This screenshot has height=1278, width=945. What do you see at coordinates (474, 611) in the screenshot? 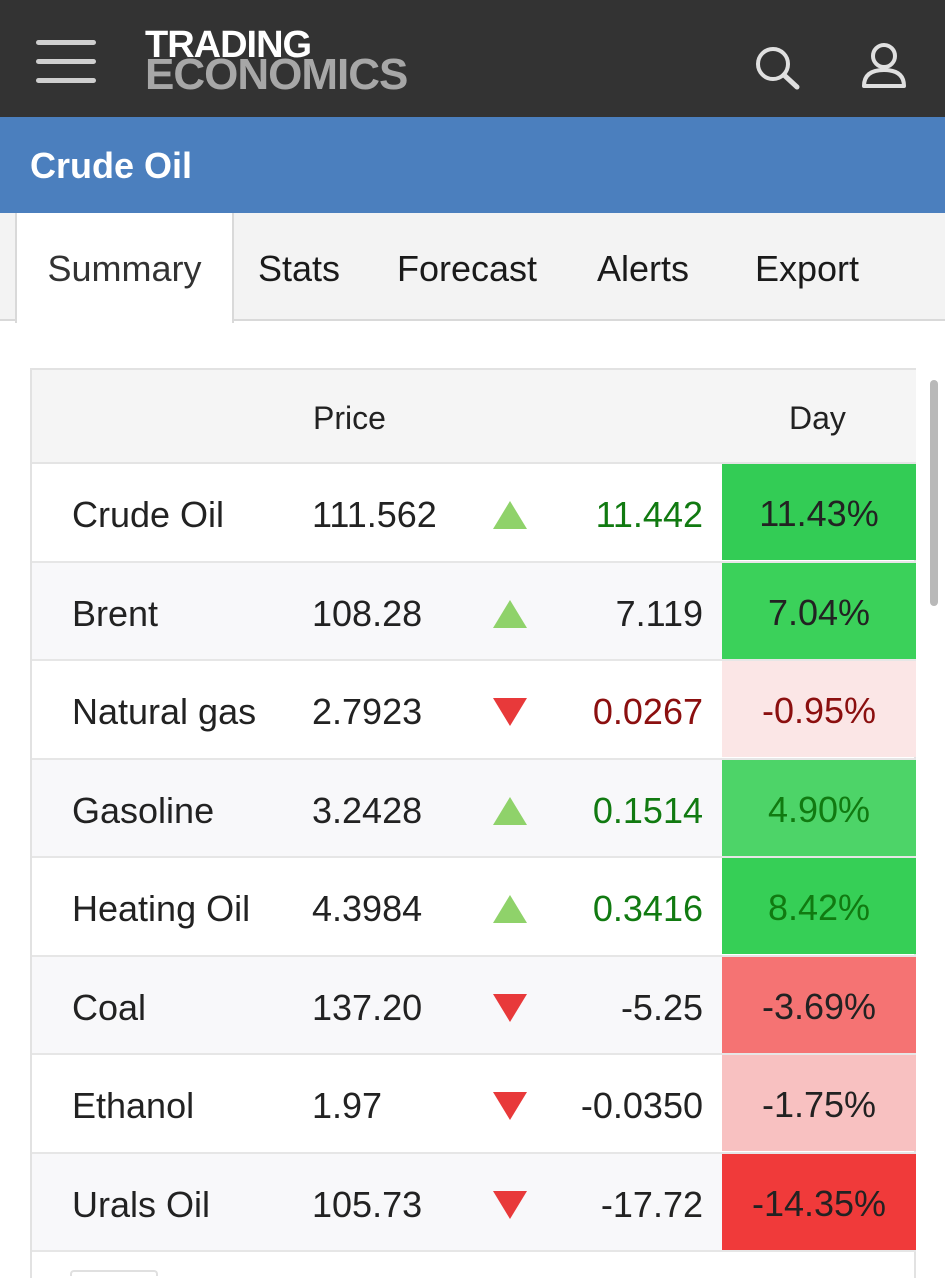
I see `table-row: Brent 108.28 7.119 7.04%` at bounding box center [474, 611].